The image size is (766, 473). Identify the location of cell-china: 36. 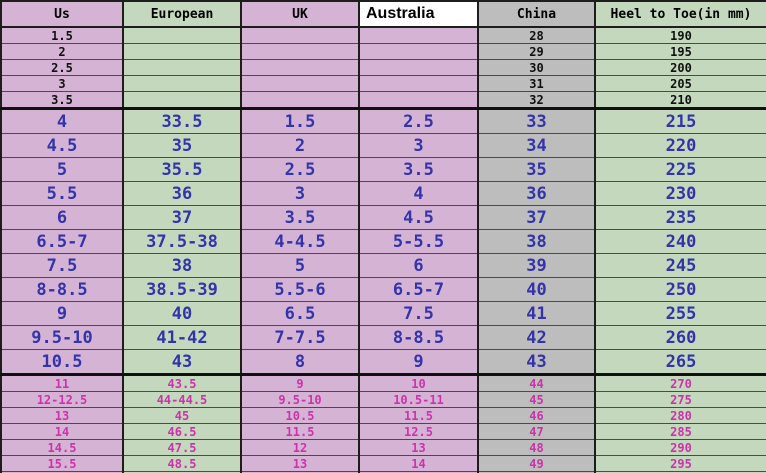
(536, 193).